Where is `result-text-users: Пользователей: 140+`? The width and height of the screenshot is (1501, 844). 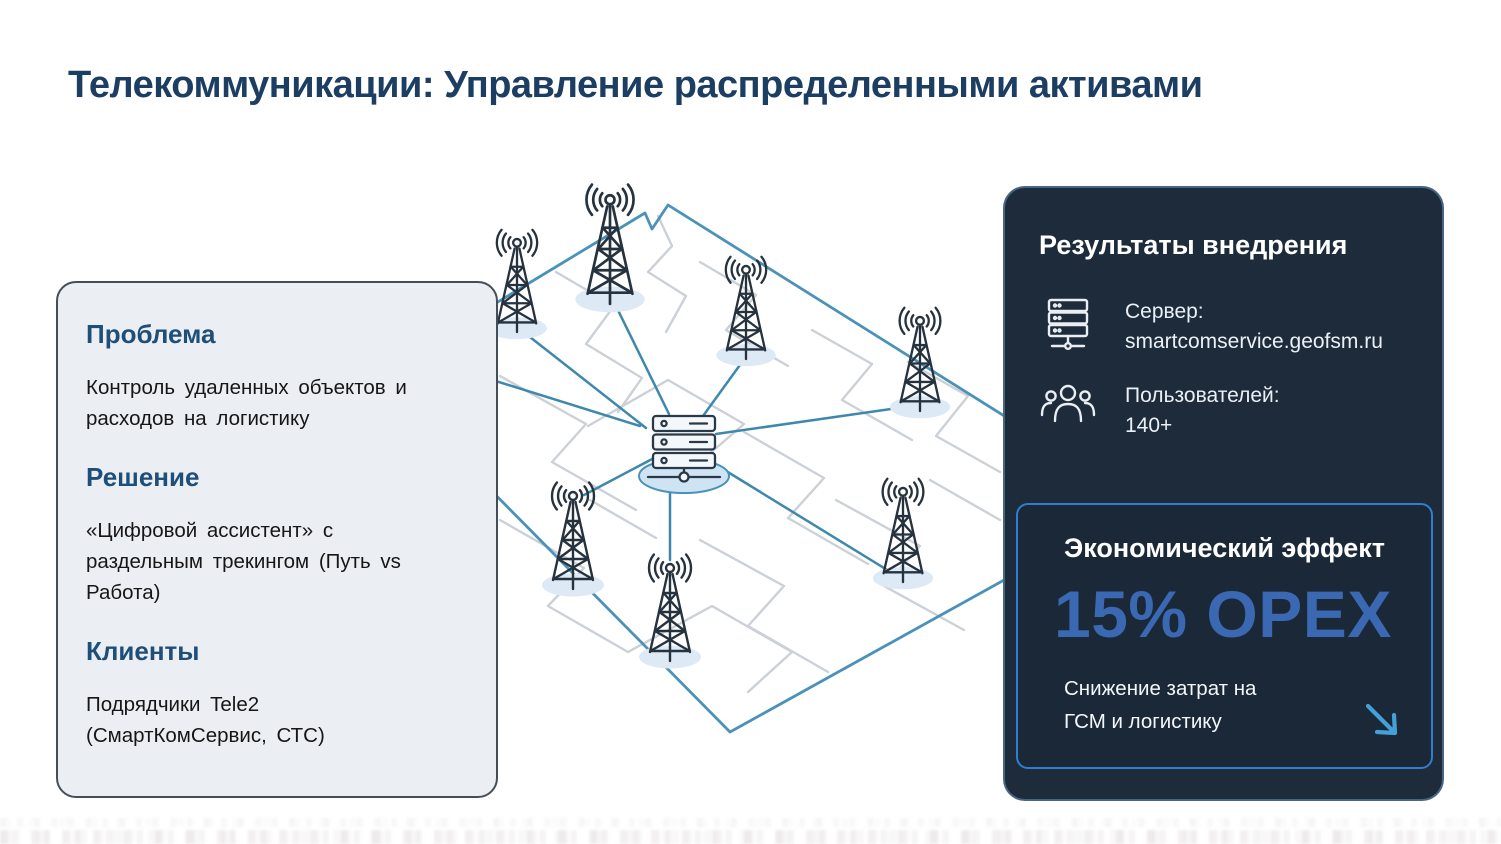 result-text-users: Пользователей: 140+ is located at coordinates (1202, 411).